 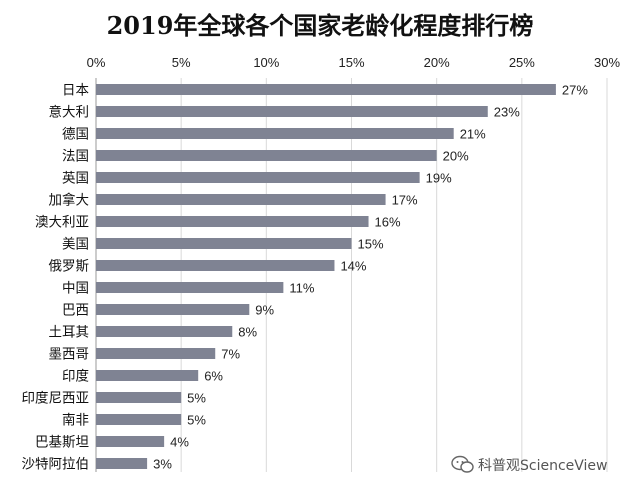 What do you see at coordinates (69, 200) in the screenshot?
I see `category-label: 加拿大` at bounding box center [69, 200].